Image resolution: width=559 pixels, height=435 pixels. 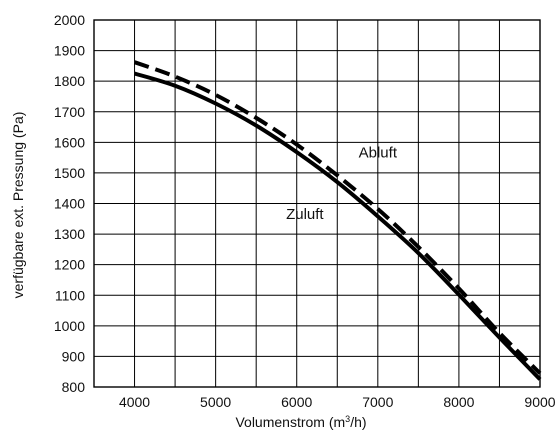 What do you see at coordinates (337, 402) in the screenshot?
I see `x-tick-labels: 4000 5000 6000 7000 8000 9000` at bounding box center [337, 402].